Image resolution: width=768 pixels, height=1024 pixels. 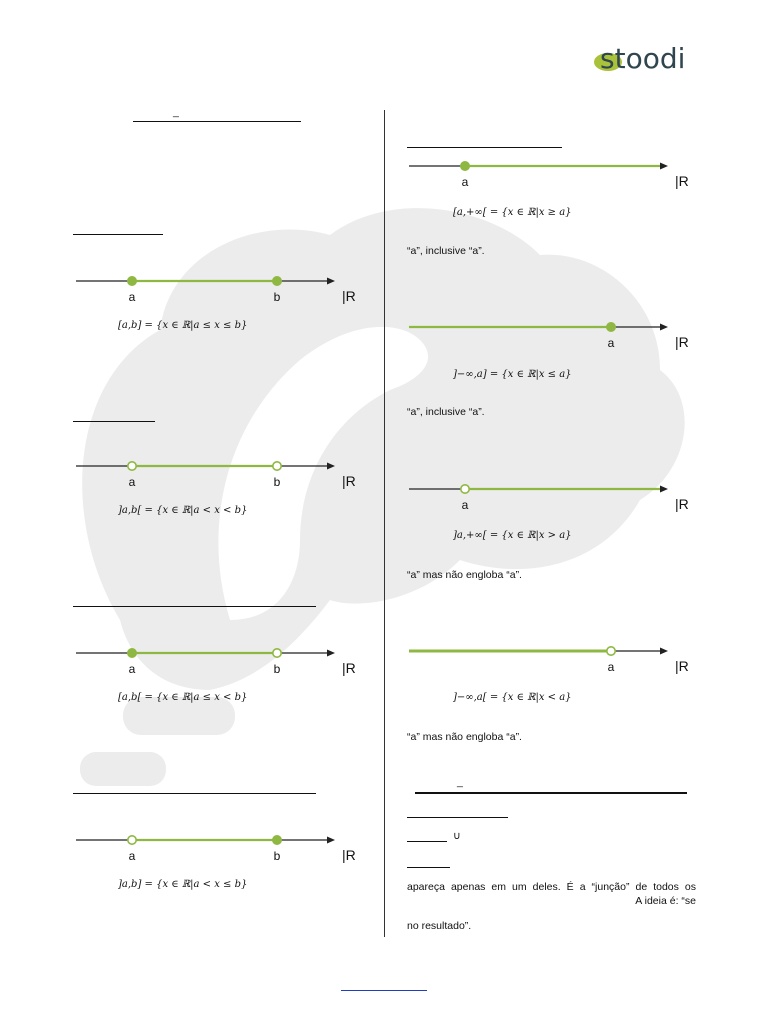 What do you see at coordinates (183, 325) in the screenshot?
I see `interval-formula: [a,b] = {x ∈ ℝ|a ≤ x ≤ b}` at bounding box center [183, 325].